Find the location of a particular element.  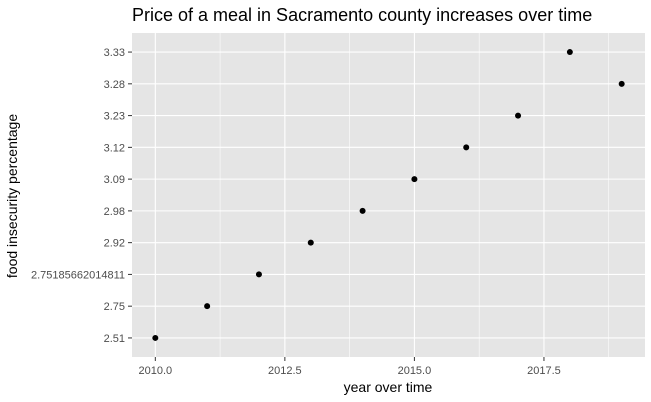

x-tick-label: 2012.5 is located at coordinates (285, 371).